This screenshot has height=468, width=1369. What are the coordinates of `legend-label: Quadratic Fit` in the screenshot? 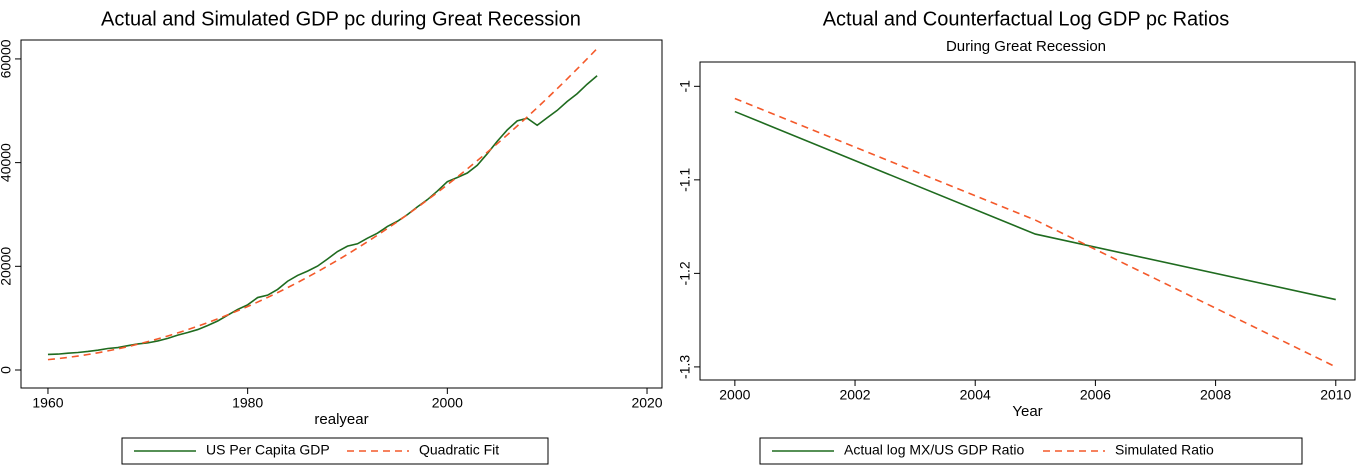 It's located at (459, 450).